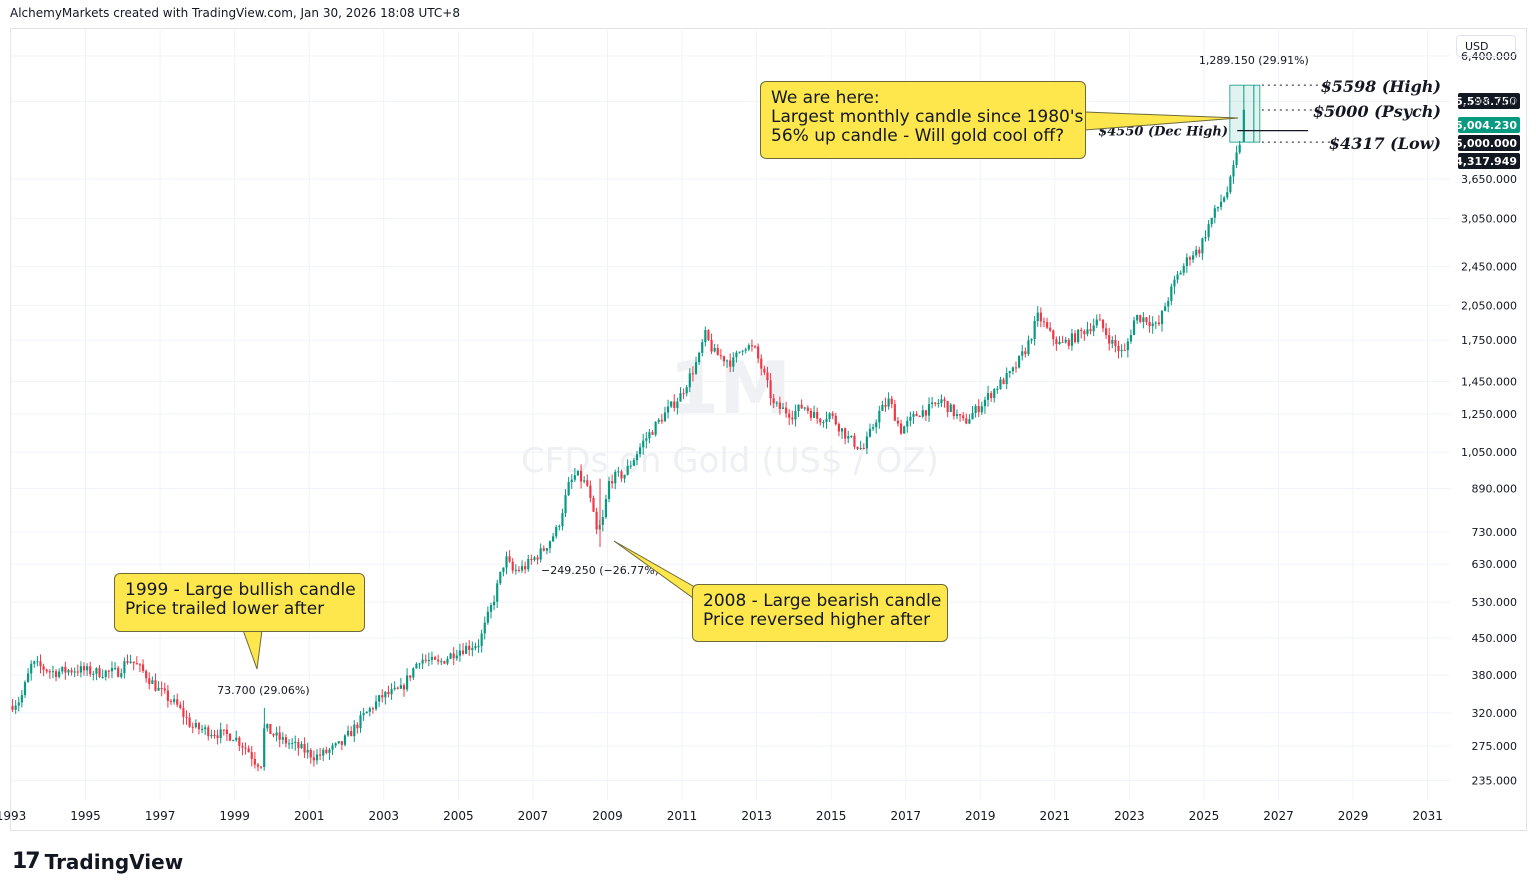 This screenshot has height=895, width=1536. What do you see at coordinates (1243, 126) in the screenshot?
I see `candle-body-latest` at bounding box center [1243, 126].